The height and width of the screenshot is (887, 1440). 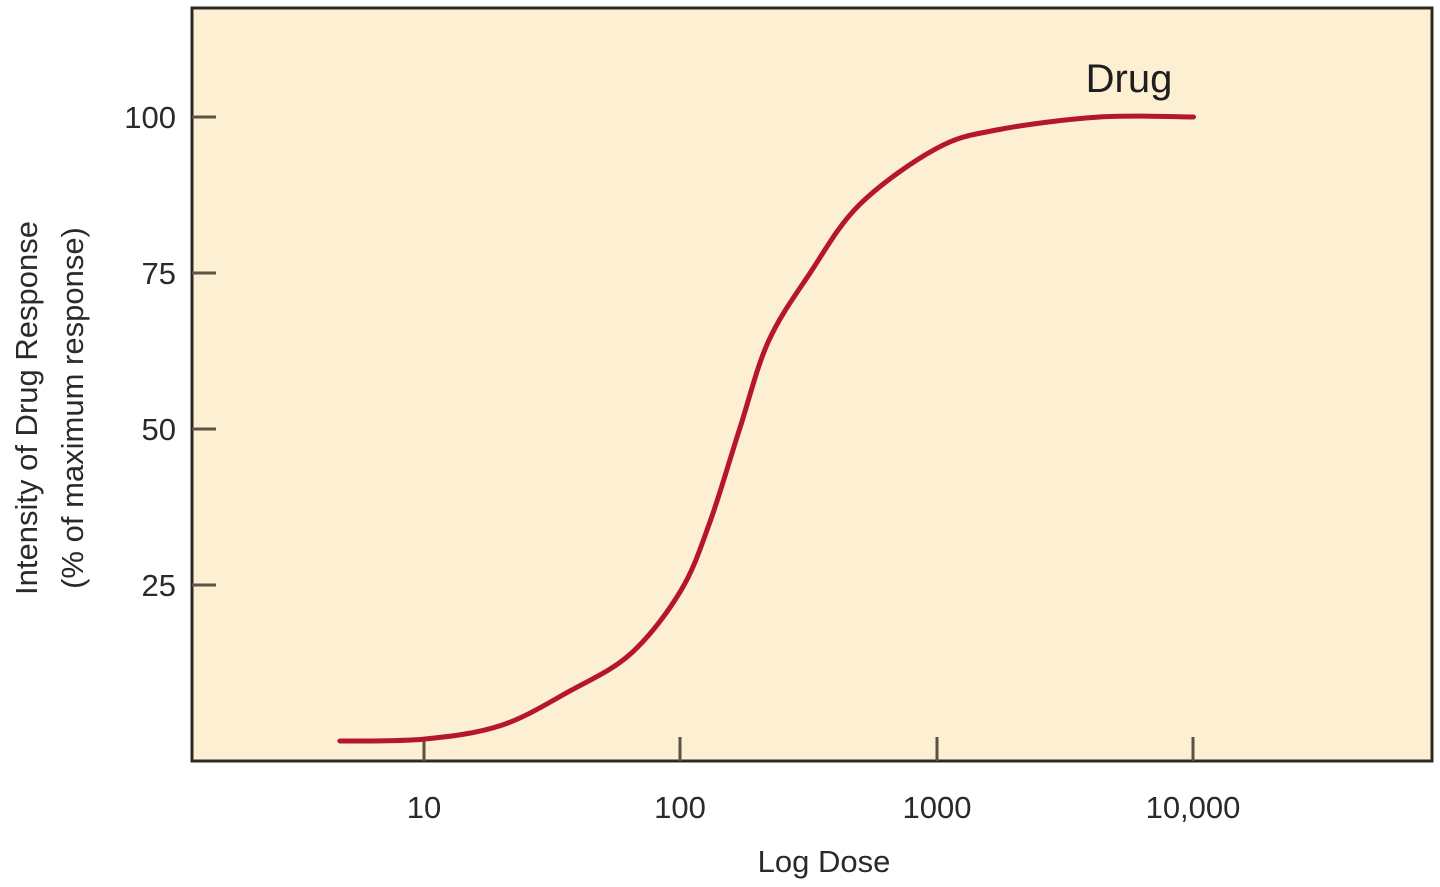 I want to click on y-tick-label: 25, so click(x=159, y=585).